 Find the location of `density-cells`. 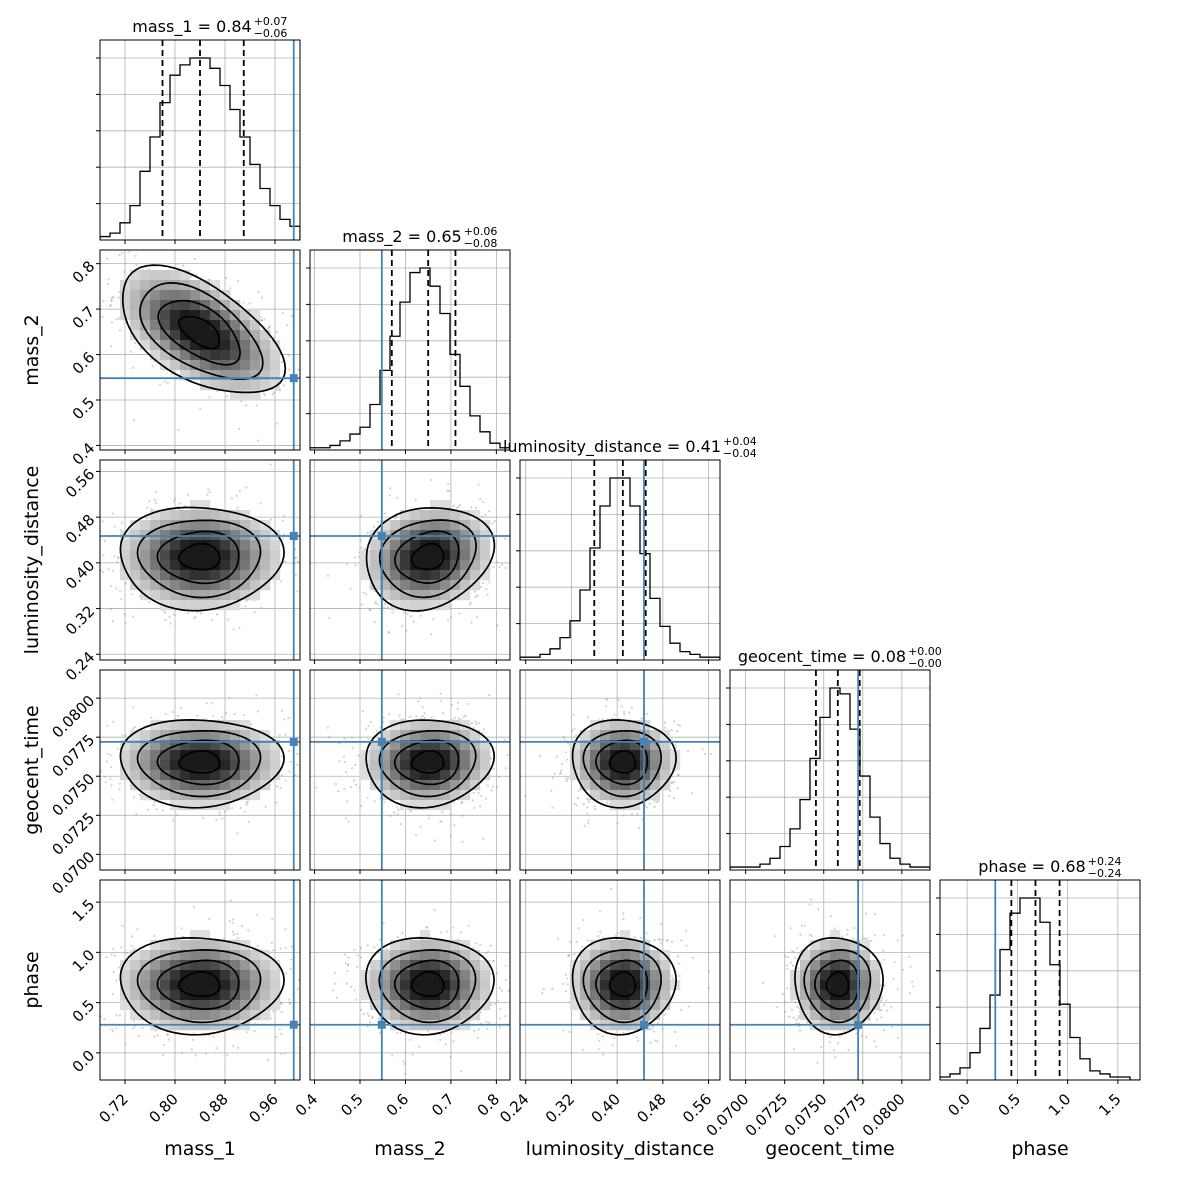

density-cells is located at coordinates (200, 555).